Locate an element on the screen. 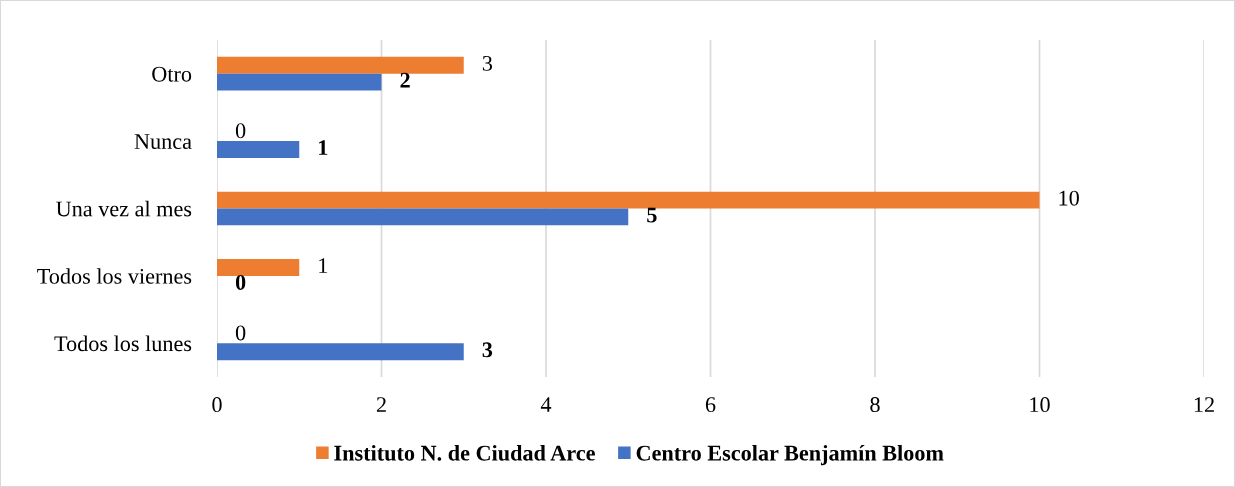  data-label: 2 is located at coordinates (405, 80).